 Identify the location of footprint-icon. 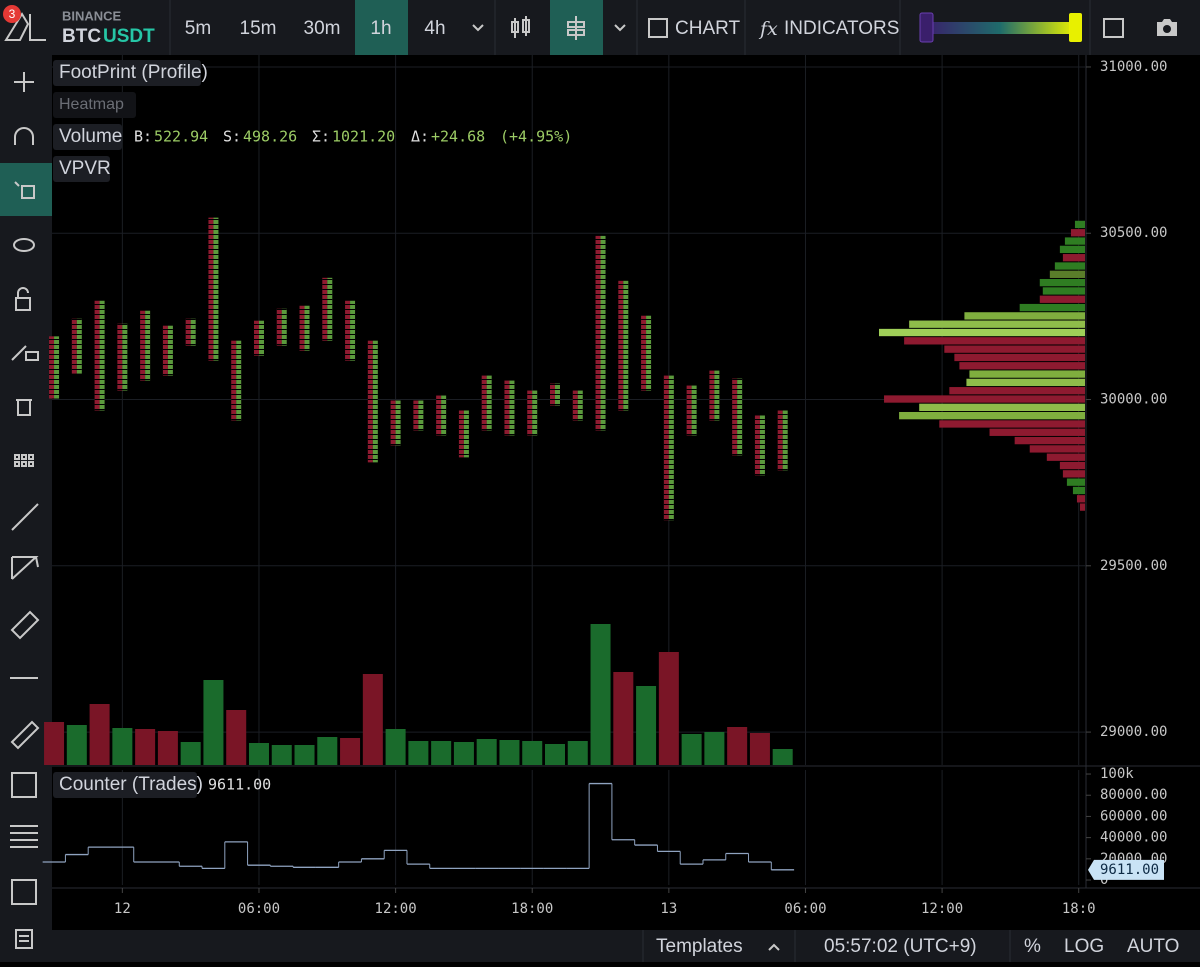
(576, 28).